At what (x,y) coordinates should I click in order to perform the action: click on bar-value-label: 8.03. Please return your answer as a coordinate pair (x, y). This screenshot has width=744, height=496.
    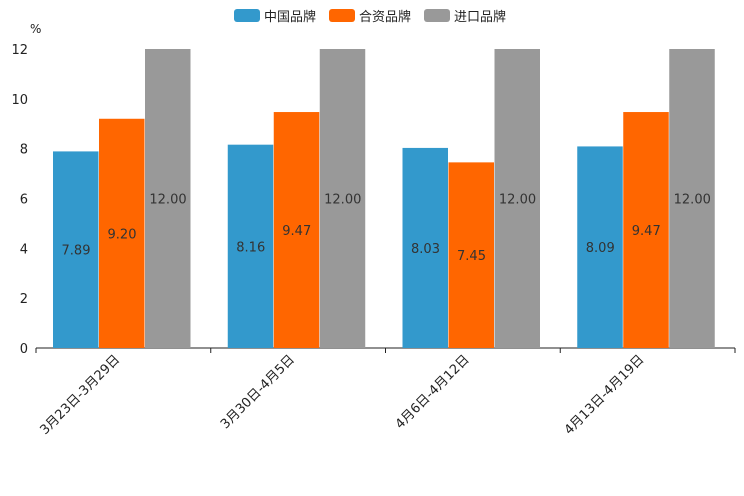
    Looking at the image, I should click on (425, 249).